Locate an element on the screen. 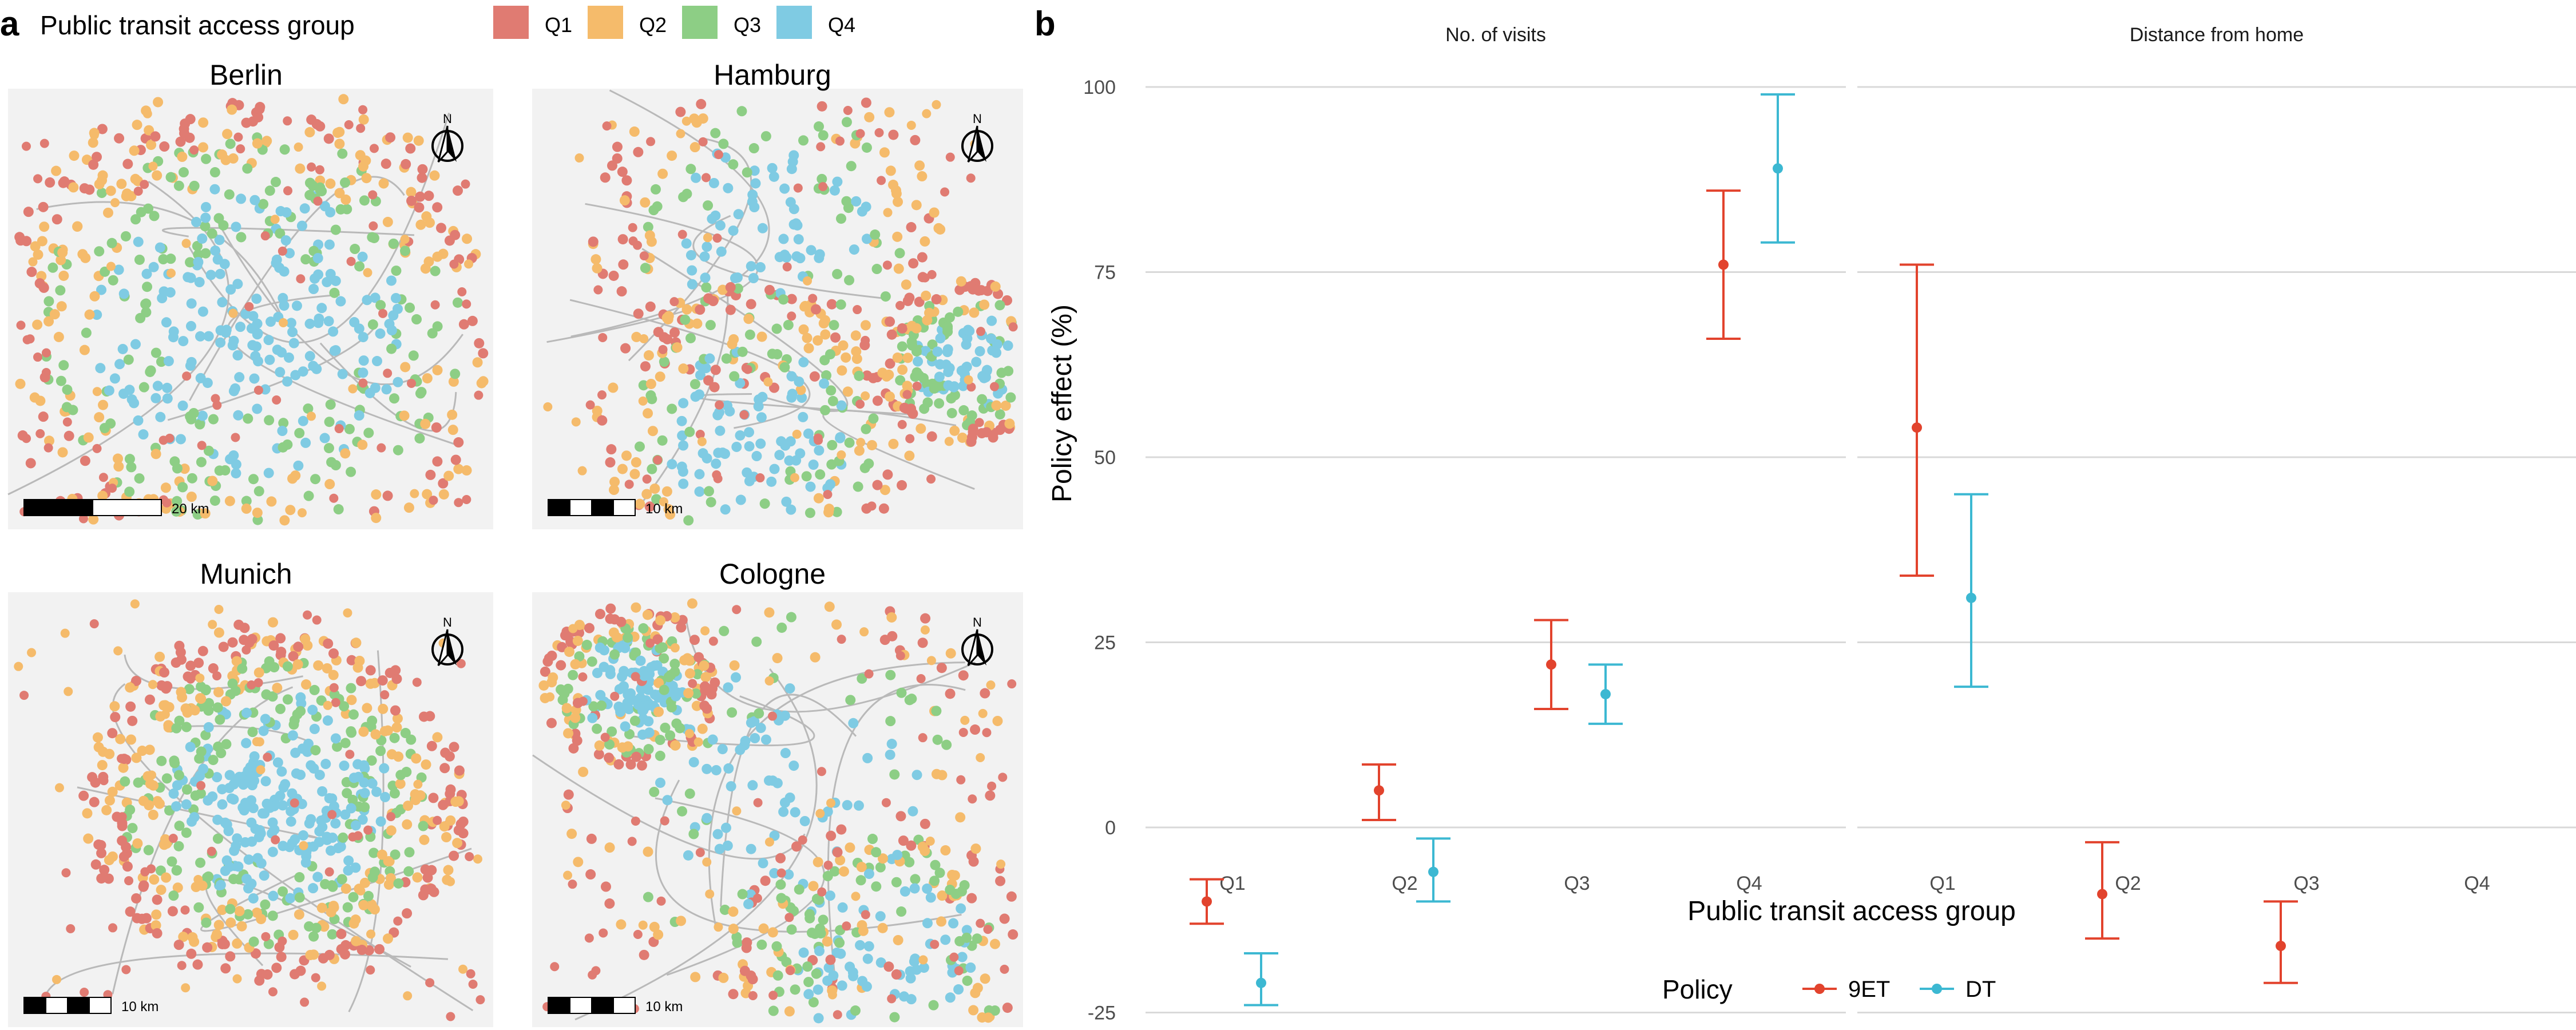 This screenshot has height=1030, width=2576. north-arrow-icon is located at coordinates (982, 647).